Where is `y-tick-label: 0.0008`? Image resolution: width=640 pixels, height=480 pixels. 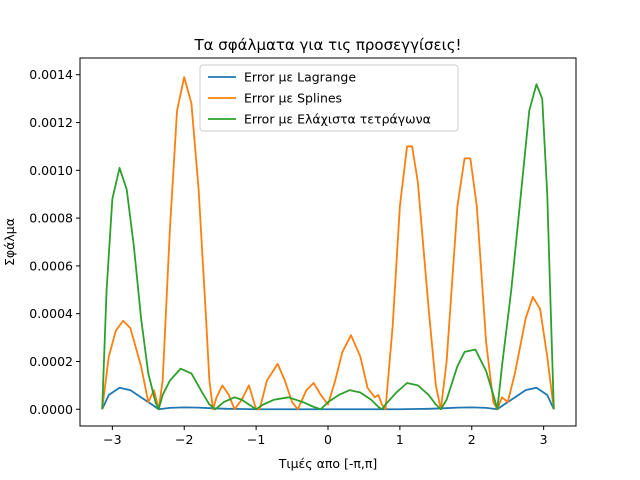 y-tick-label: 0.0008 is located at coordinates (51, 218).